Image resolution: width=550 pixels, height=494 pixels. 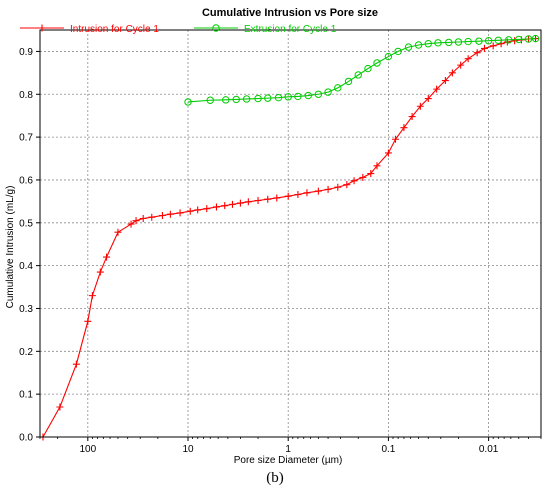 What do you see at coordinates (489, 449) in the screenshot?
I see `x-tick-label: 0.01` at bounding box center [489, 449].